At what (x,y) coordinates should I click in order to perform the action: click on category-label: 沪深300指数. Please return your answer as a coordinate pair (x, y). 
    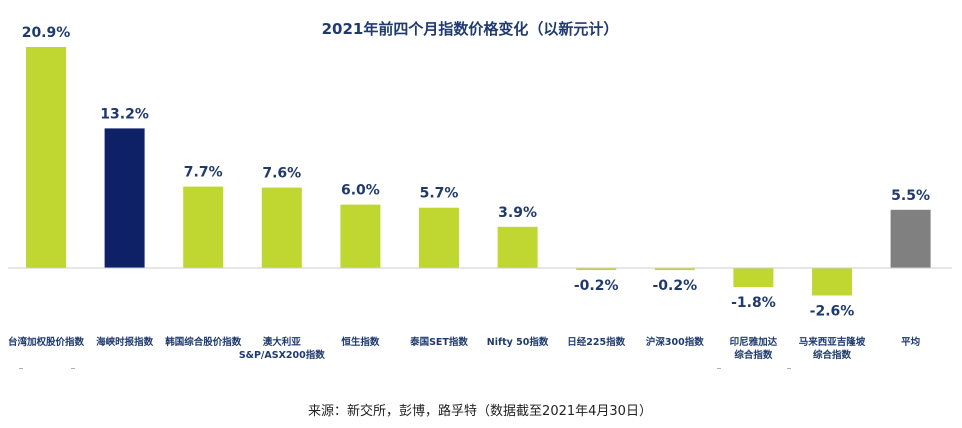
    Looking at the image, I should click on (675, 342).